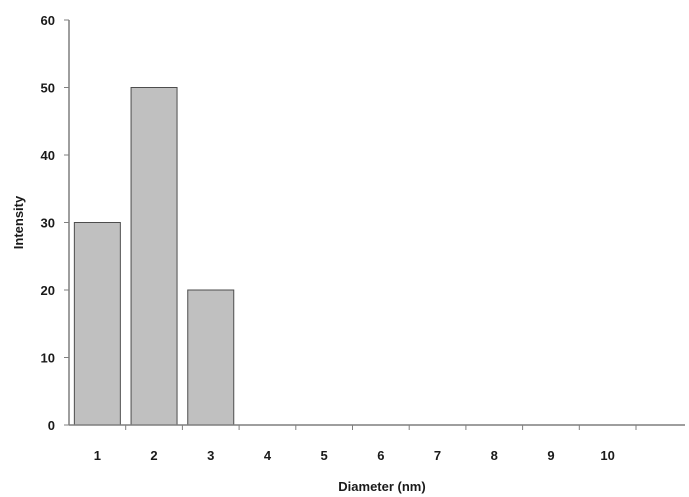 The height and width of the screenshot is (497, 689). Describe the element at coordinates (48, 20) in the screenshot. I see `y-tick-label: 60` at that location.